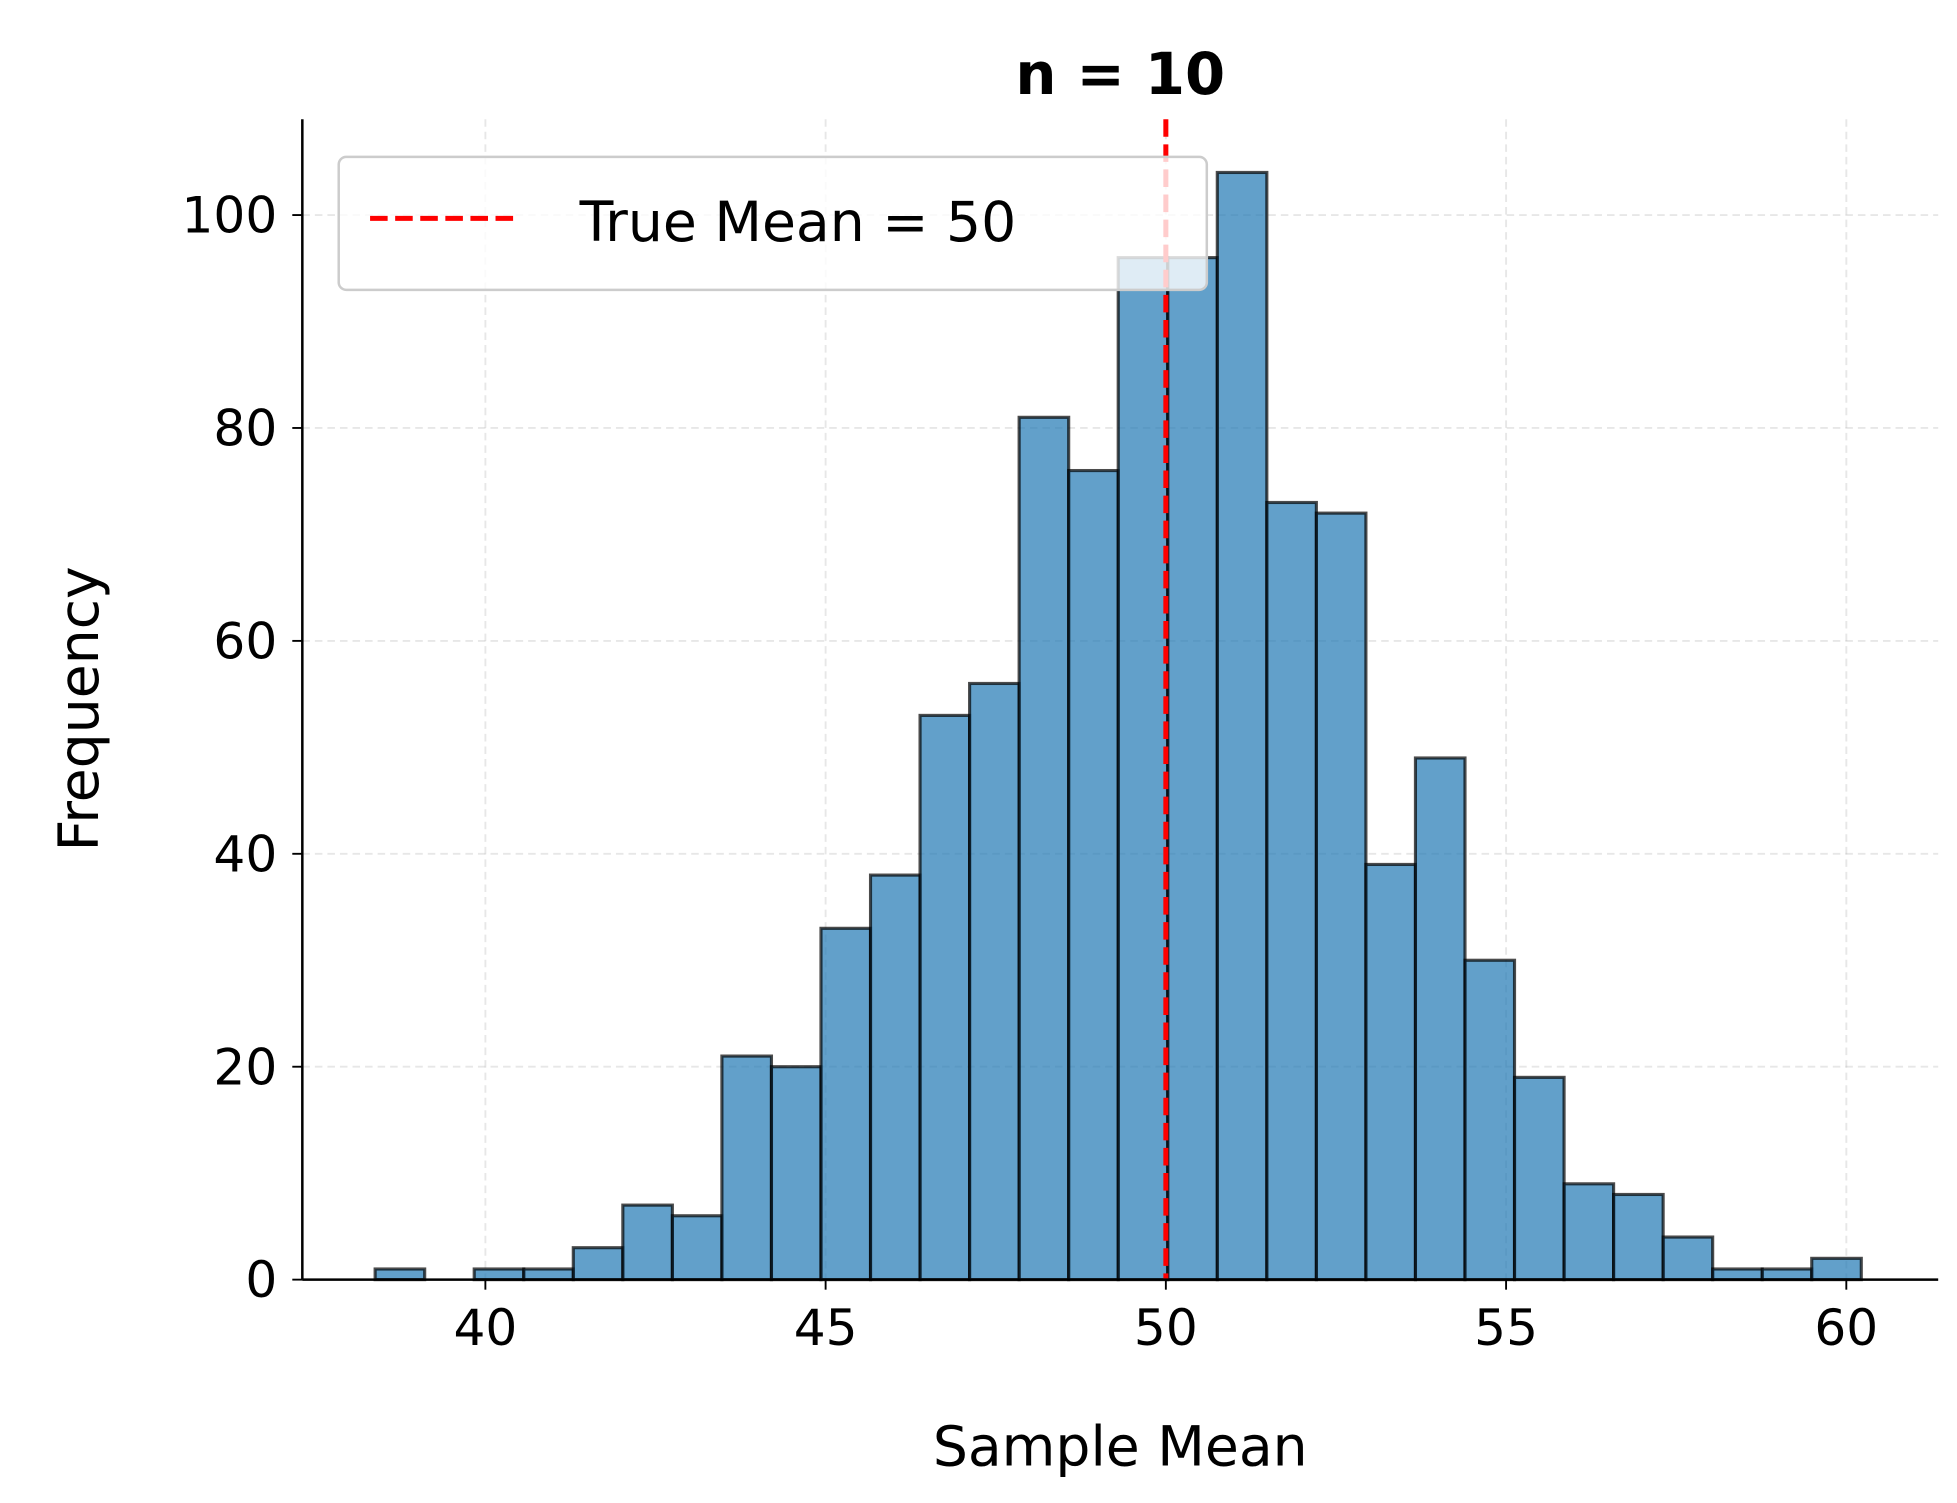 The height and width of the screenshot is (1503, 1957). Describe the element at coordinates (245, 1066) in the screenshot. I see `y-tick-label: 20` at that location.